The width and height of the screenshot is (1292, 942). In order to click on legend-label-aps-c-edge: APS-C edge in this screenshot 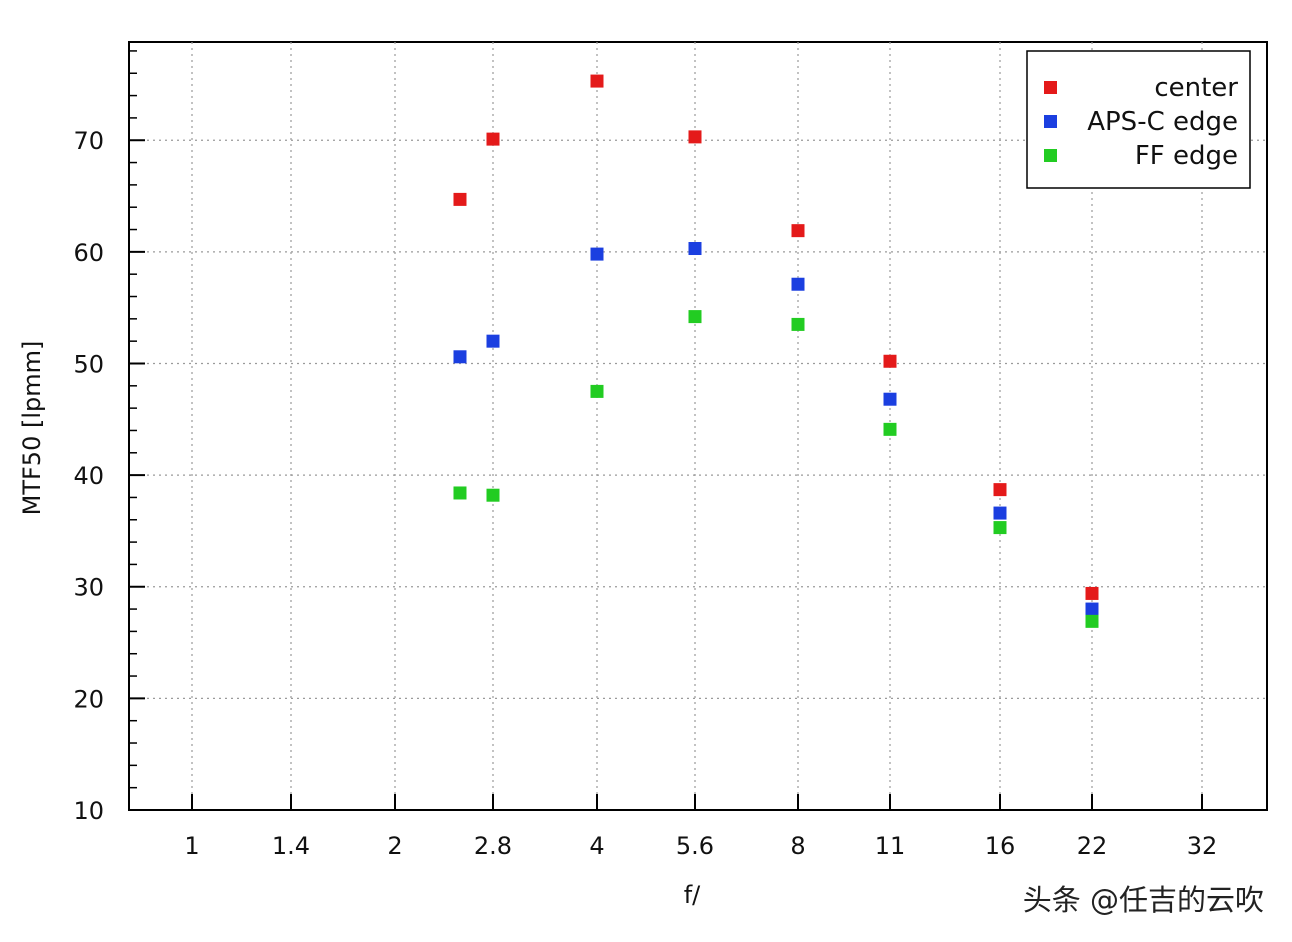, I will do `click(1162, 122)`.